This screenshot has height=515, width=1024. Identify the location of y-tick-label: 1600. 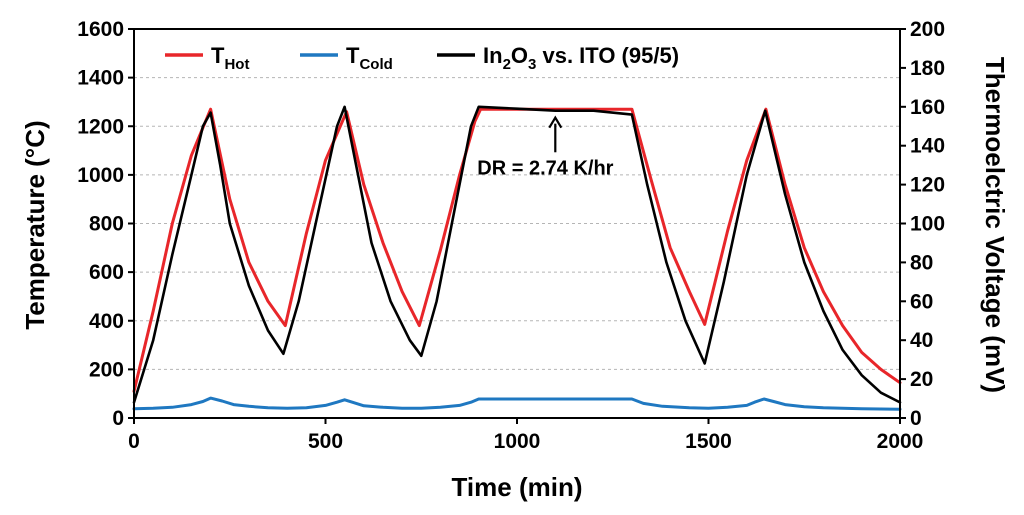
(100, 29).